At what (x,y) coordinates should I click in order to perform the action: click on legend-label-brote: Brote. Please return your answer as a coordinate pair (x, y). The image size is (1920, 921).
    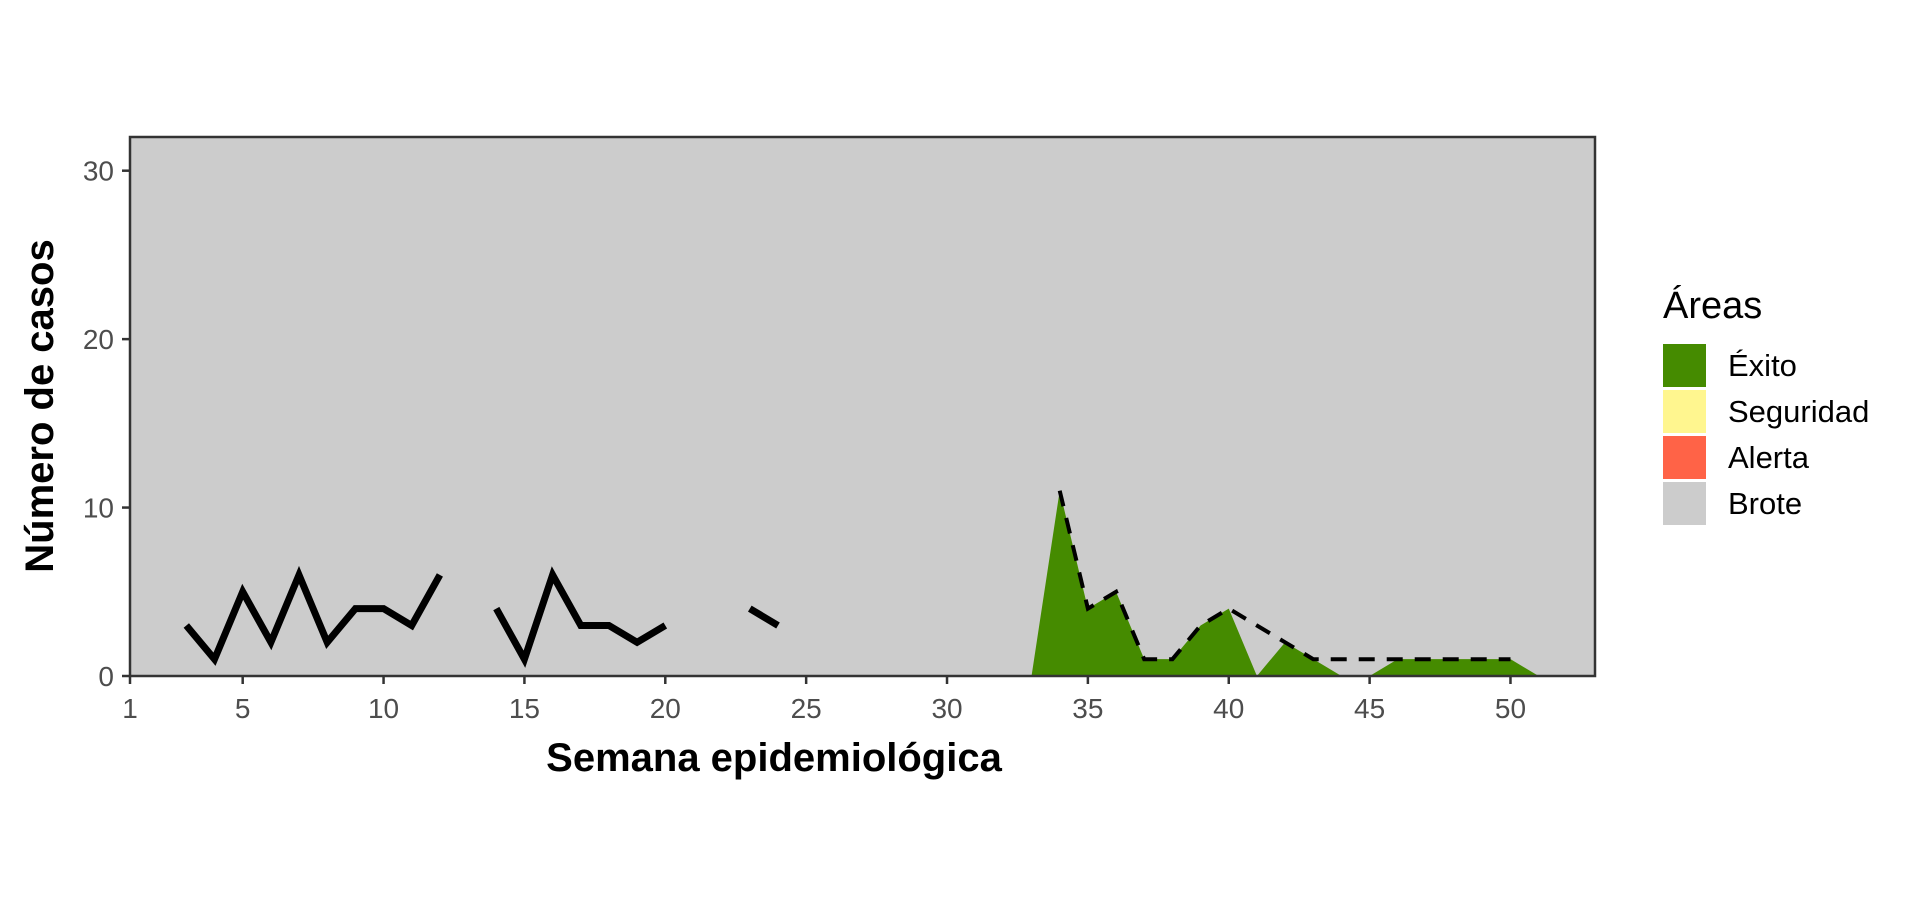
    Looking at the image, I should click on (1765, 503).